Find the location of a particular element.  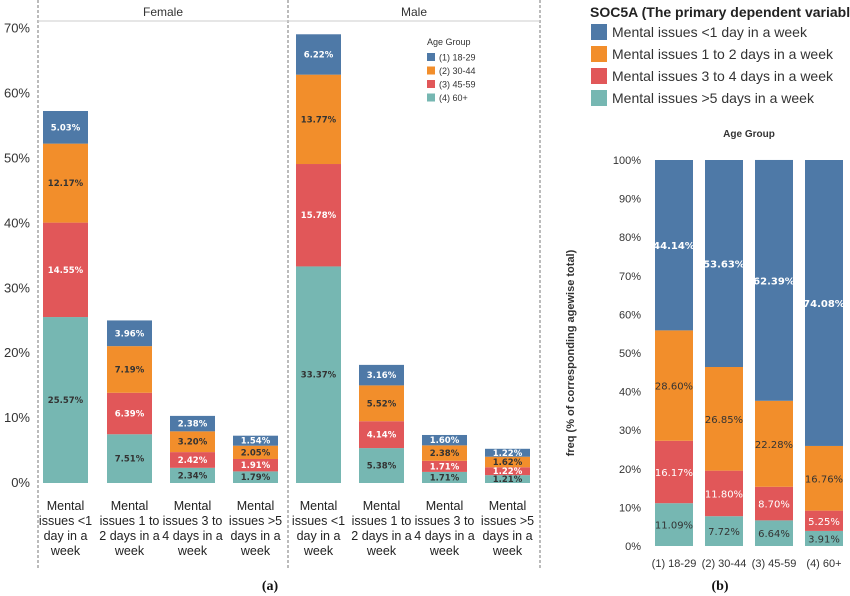

y-tick-label: 30% is located at coordinates (17, 287).